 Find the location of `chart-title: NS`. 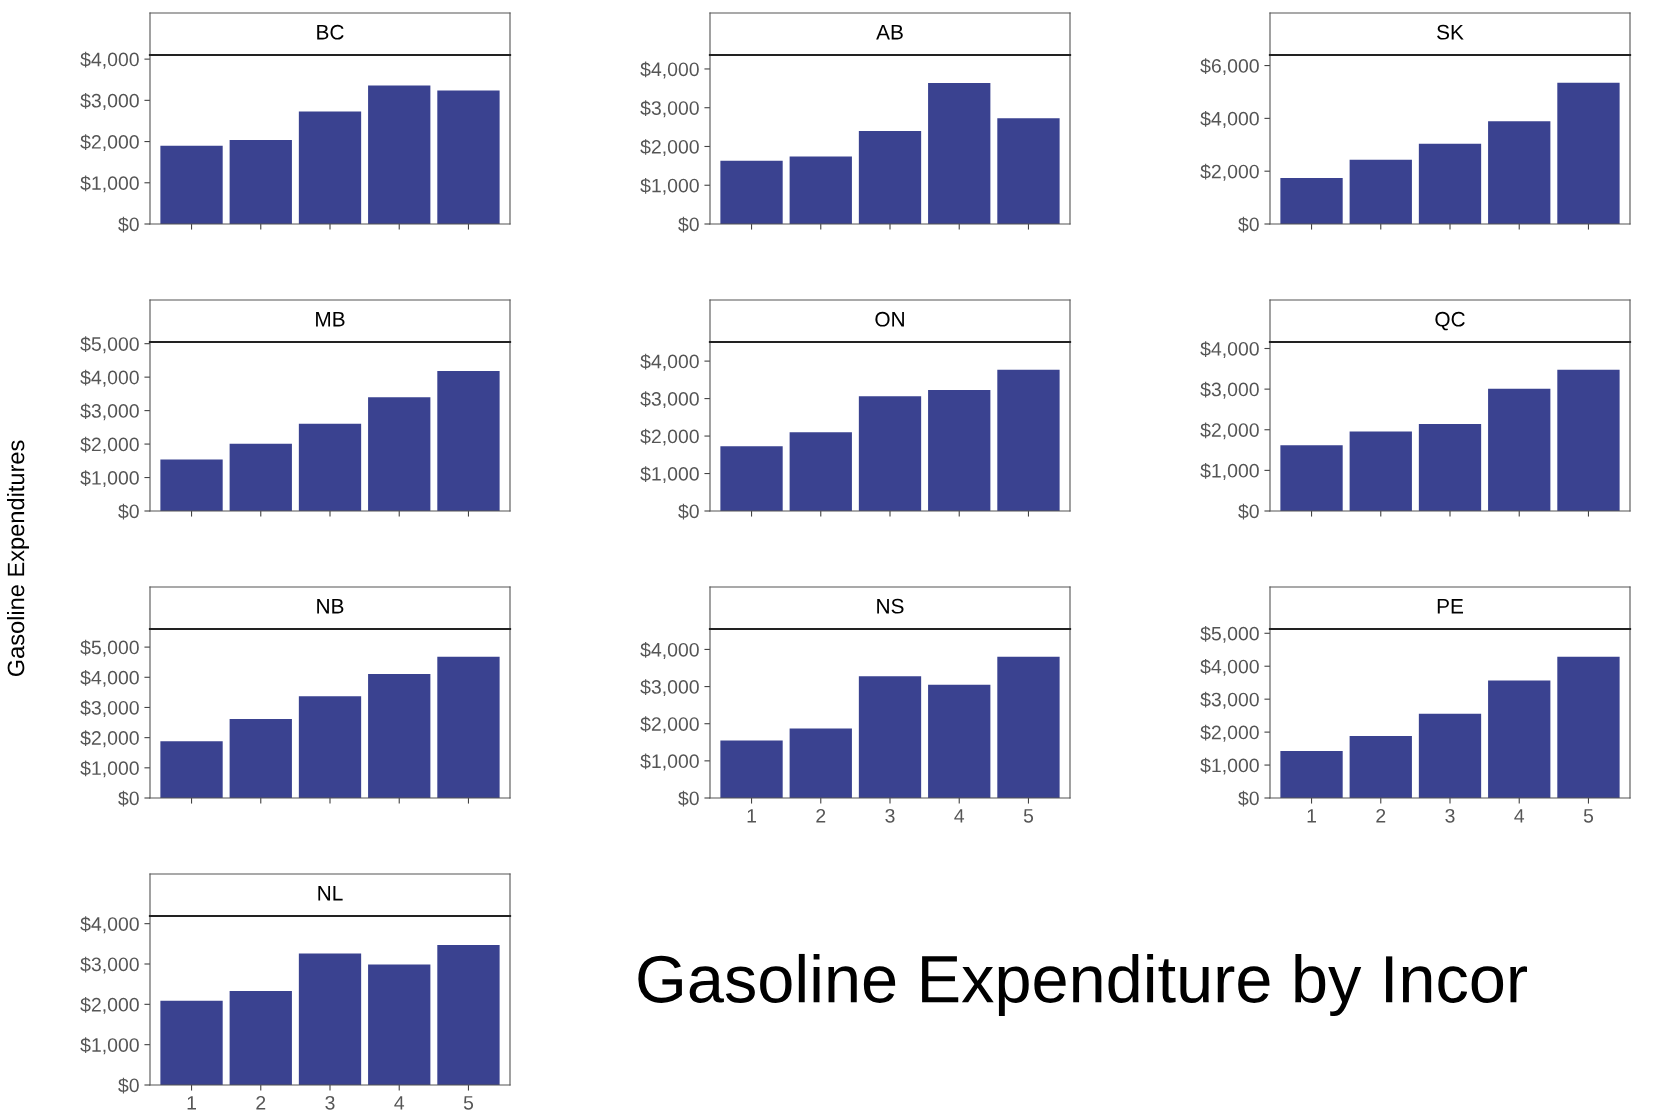

chart-title: NS is located at coordinates (890, 606).